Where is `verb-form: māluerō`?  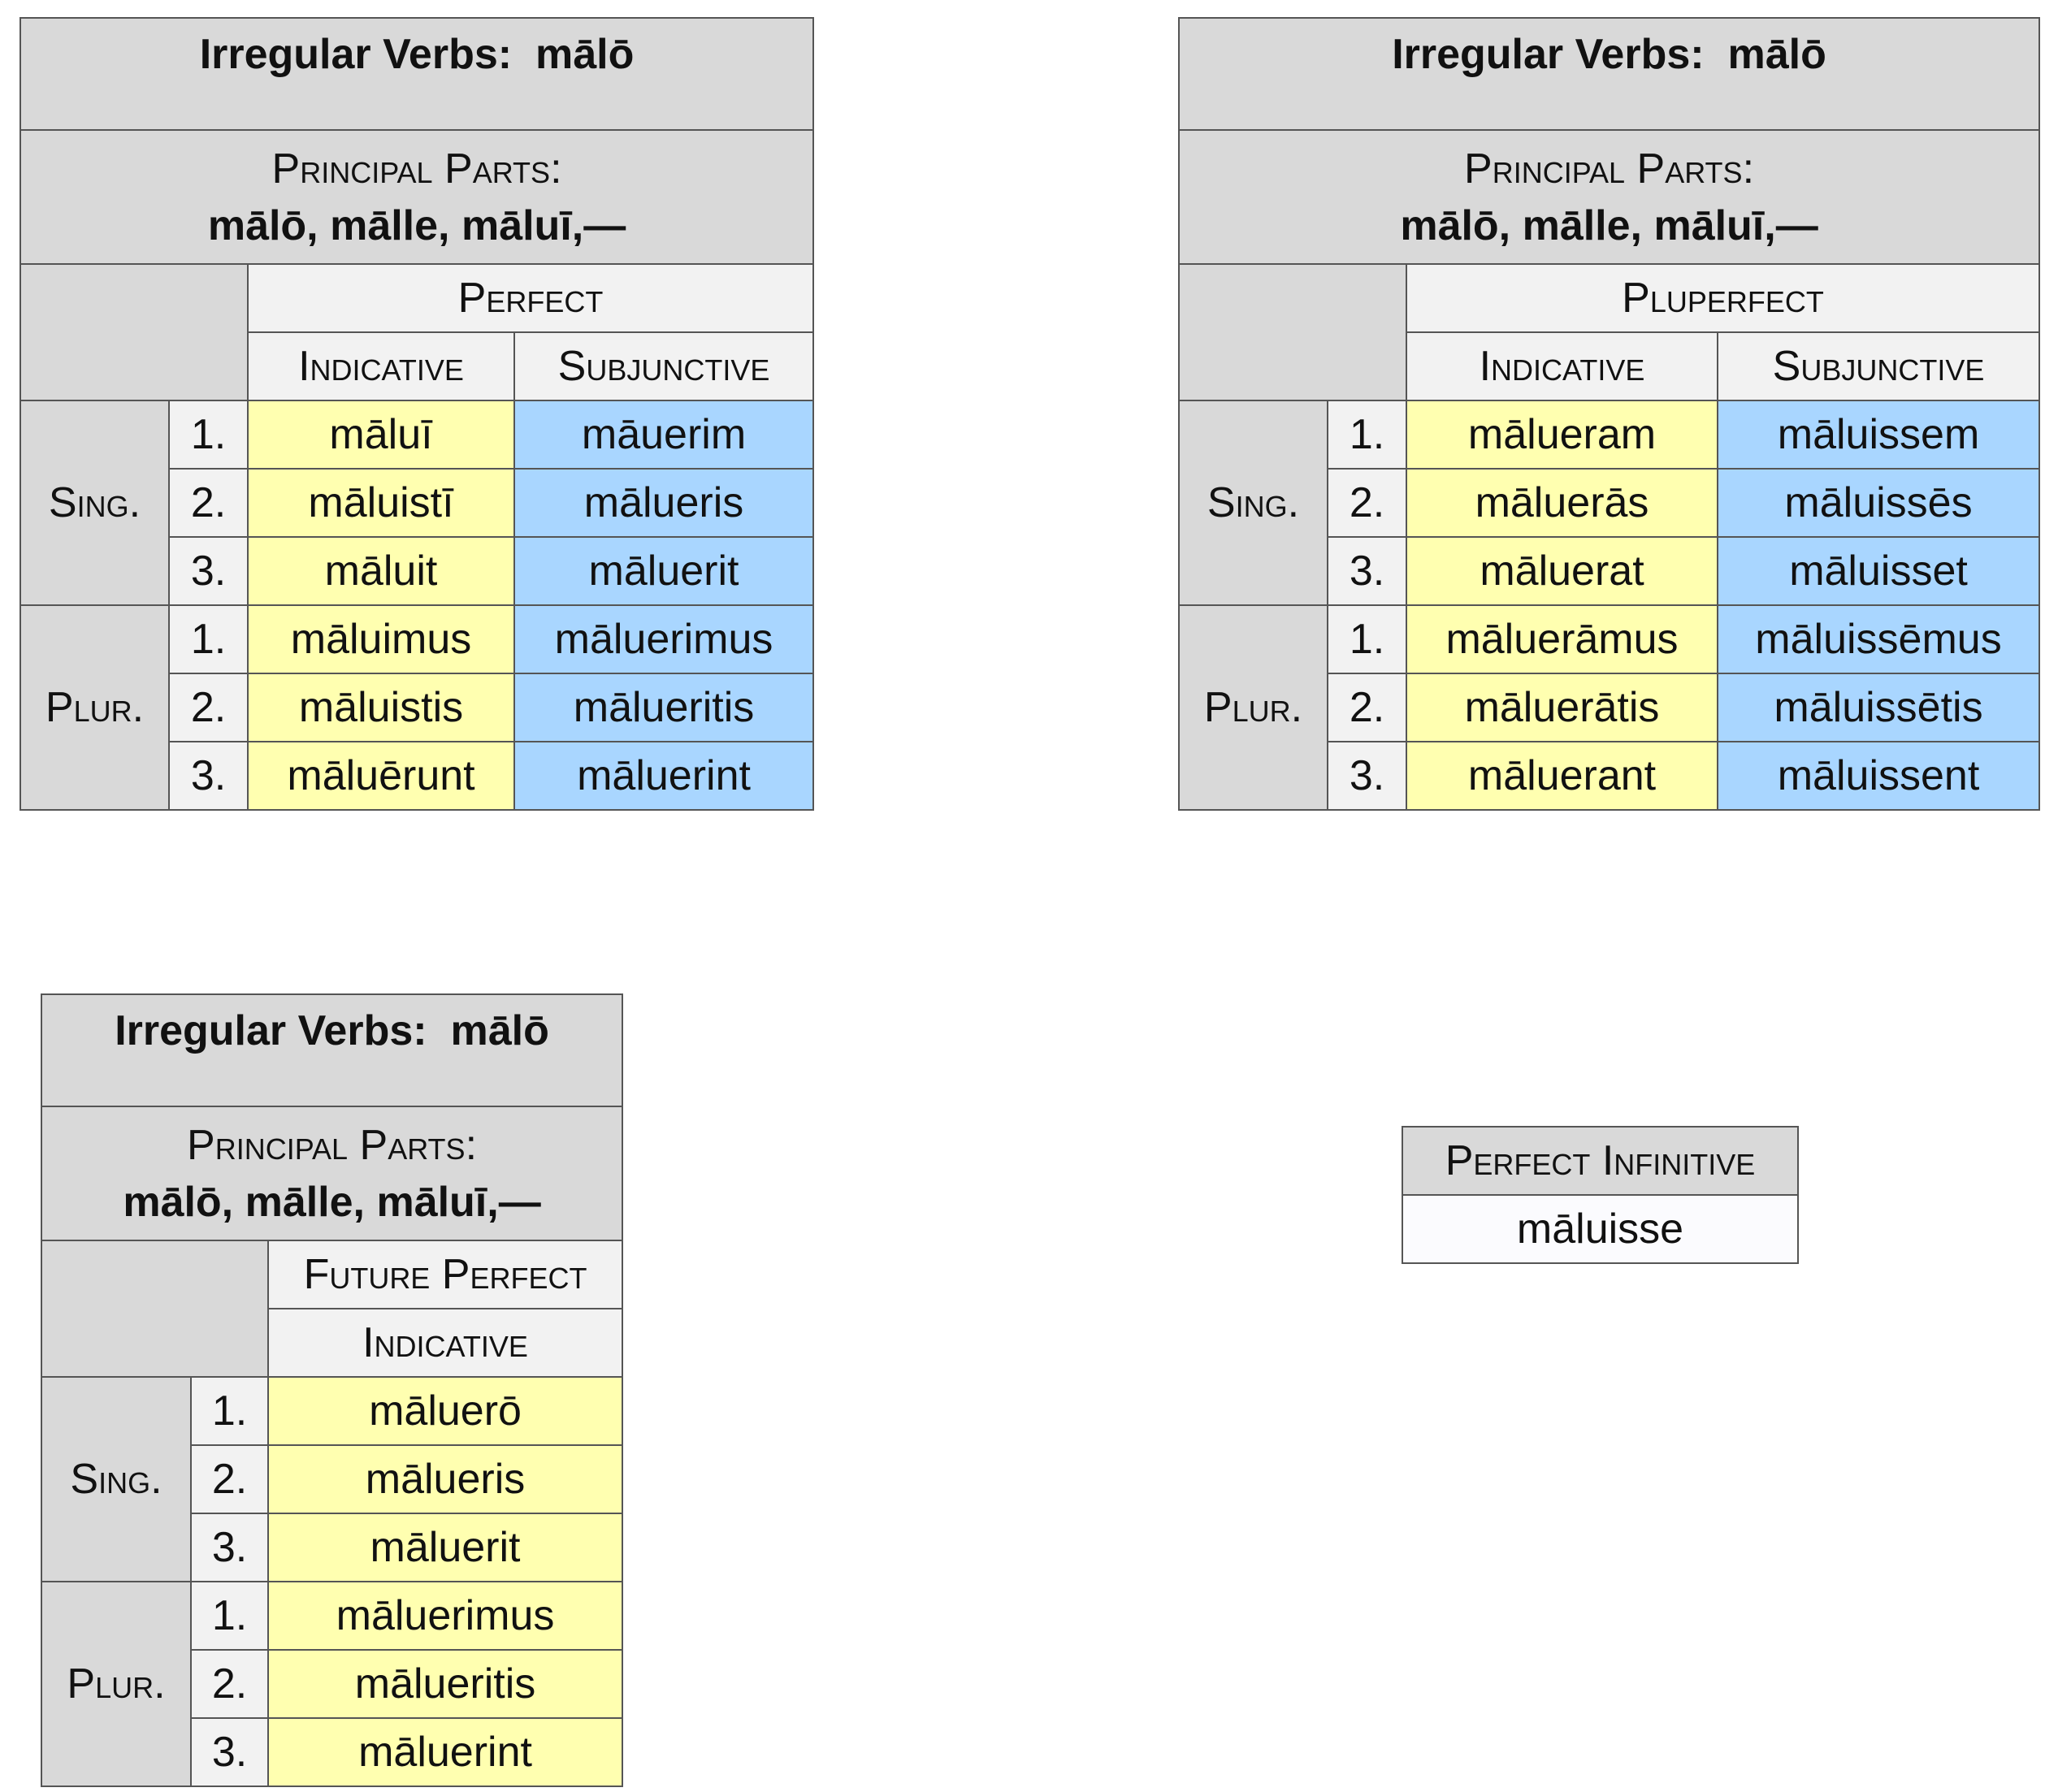
verb-form: māluerō is located at coordinates (445, 1411).